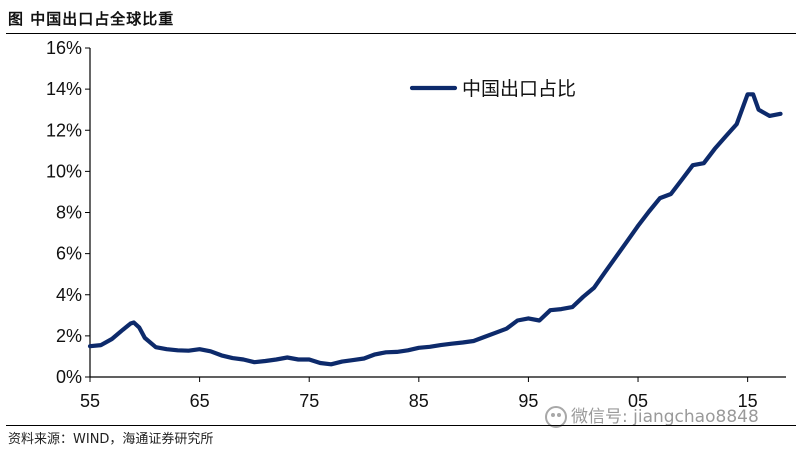 Image resolution: width=804 pixels, height=450 pixels. Describe the element at coordinates (638, 401) in the screenshot. I see `x-tick-label: 05` at that location.